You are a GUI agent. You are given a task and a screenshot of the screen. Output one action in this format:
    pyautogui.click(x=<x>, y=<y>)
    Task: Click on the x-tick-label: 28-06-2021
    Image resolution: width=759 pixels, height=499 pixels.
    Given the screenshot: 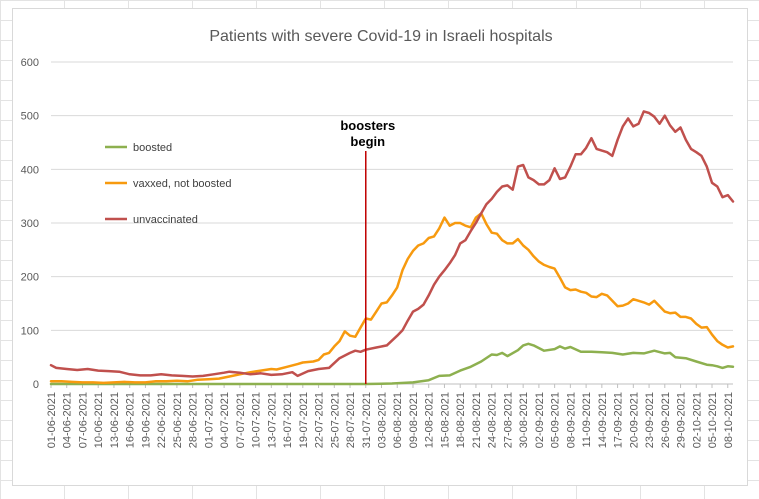 What is the action you would take?
    pyautogui.click(x=194, y=420)
    